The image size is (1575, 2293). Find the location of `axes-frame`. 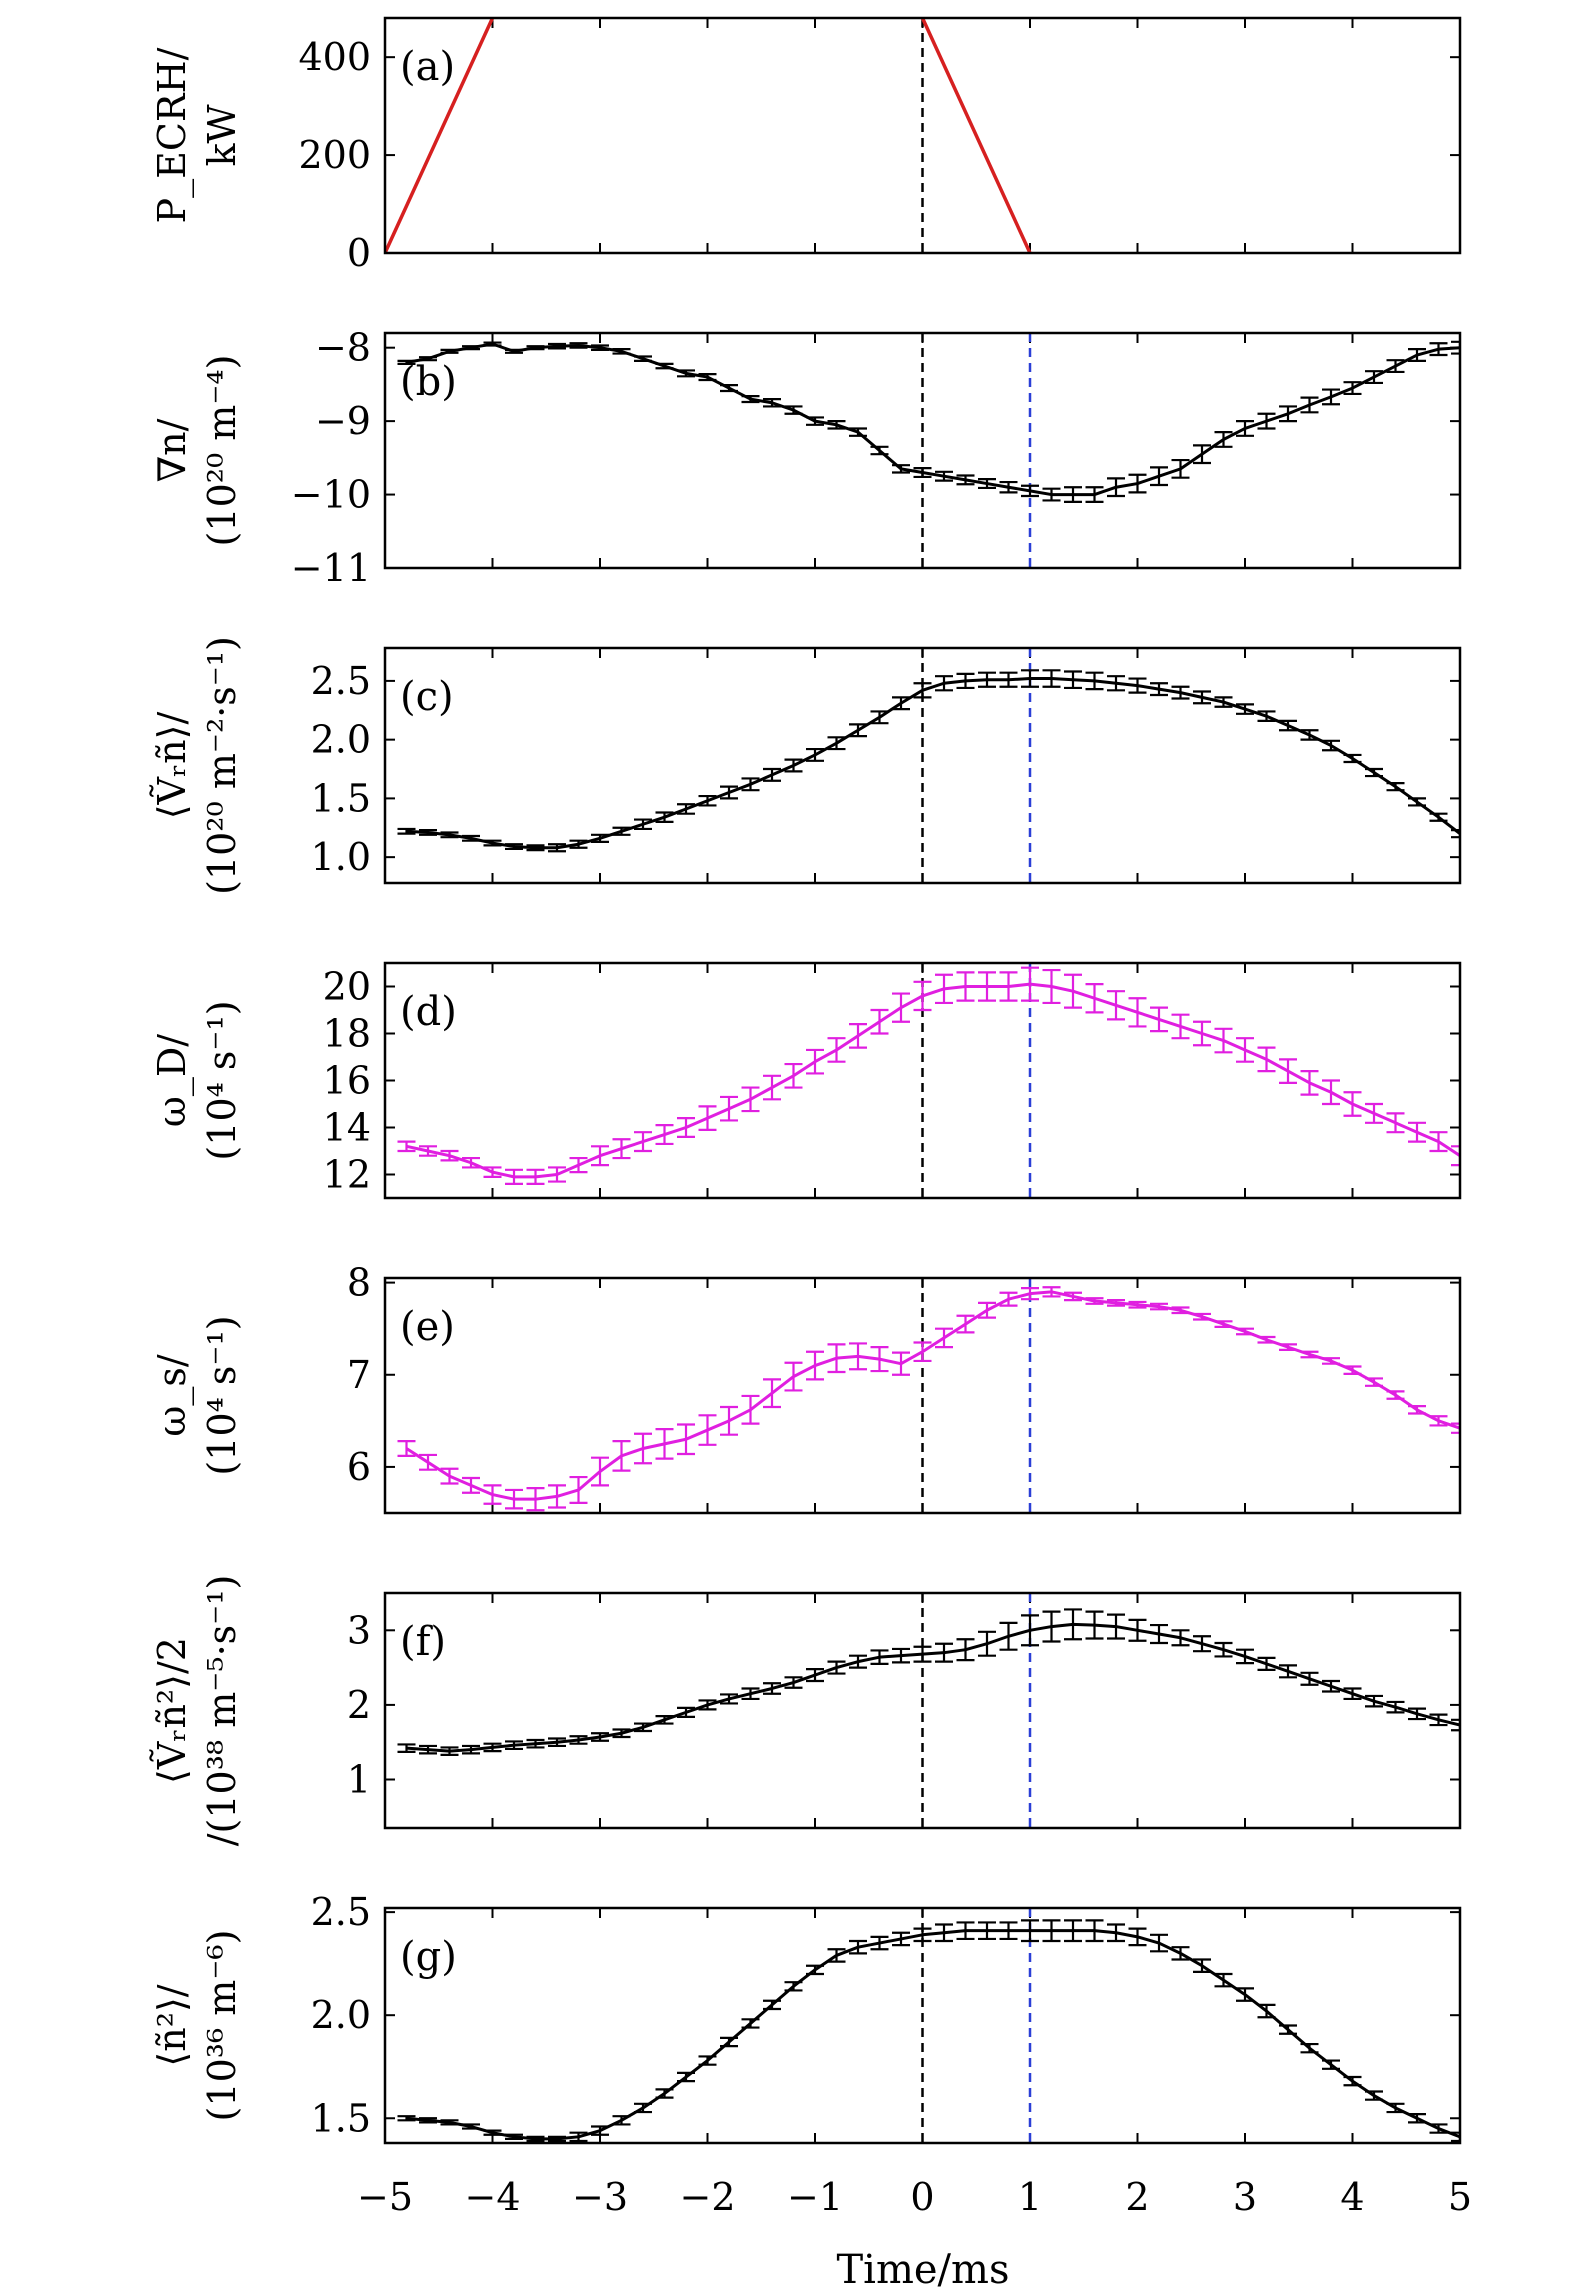

axes-frame is located at coordinates (922, 765).